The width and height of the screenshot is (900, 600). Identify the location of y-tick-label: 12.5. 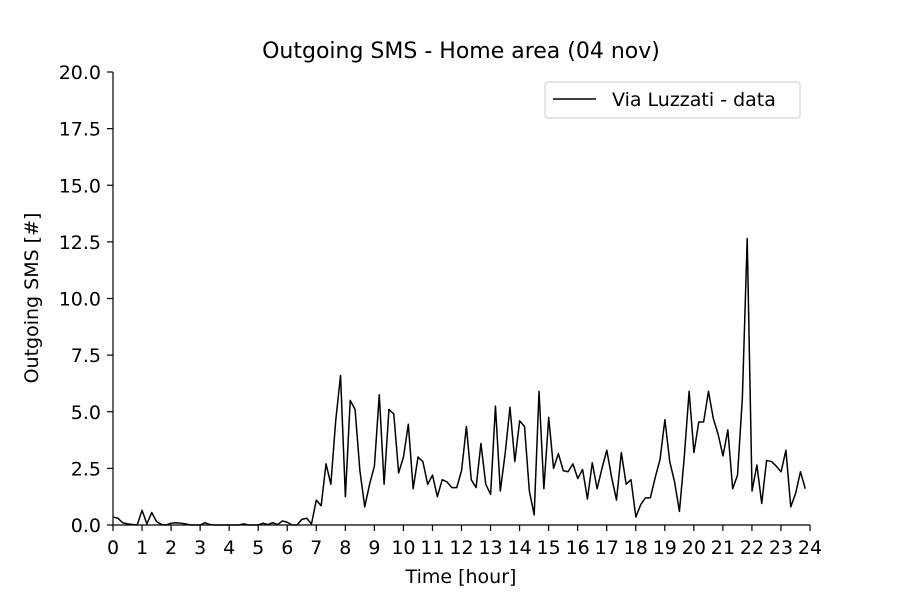
(80, 243).